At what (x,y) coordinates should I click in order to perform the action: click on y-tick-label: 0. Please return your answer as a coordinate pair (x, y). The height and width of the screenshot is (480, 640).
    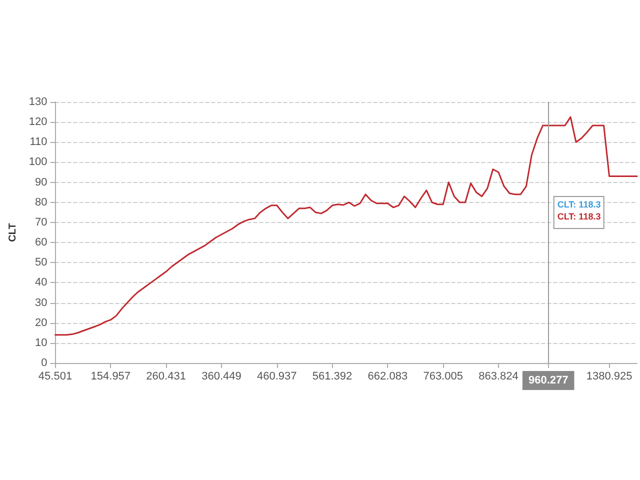
    Looking at the image, I should click on (44, 363).